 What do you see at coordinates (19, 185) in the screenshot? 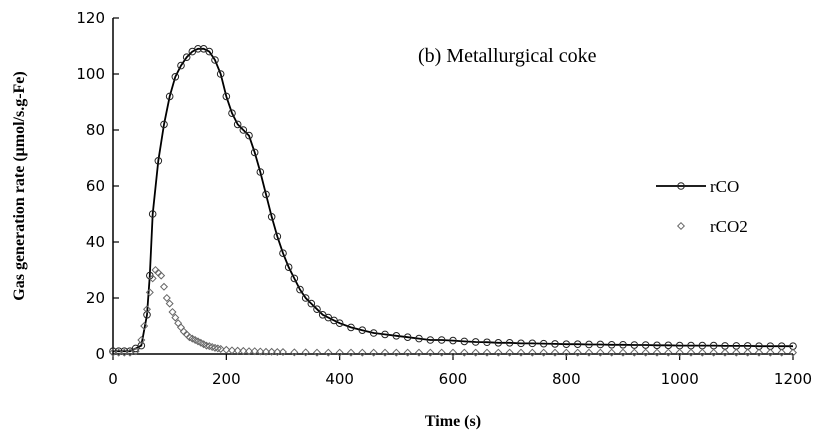
I see `y-axis-title: Gas generation rate (μmol/s.g-Fe)` at bounding box center [19, 185].